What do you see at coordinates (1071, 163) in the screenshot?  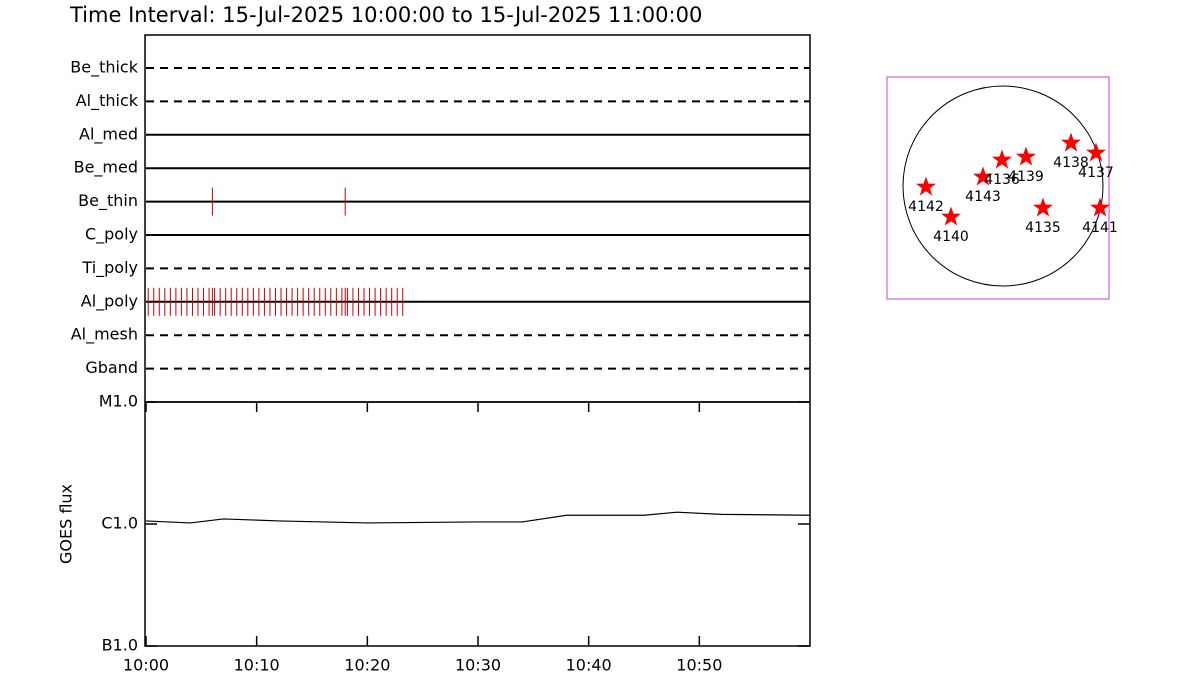 I see `region-label: 4138` at bounding box center [1071, 163].